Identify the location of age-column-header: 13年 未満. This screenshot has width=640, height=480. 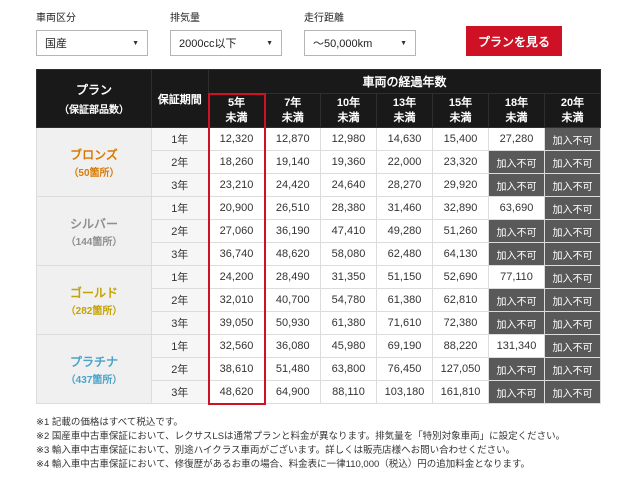
(404, 110).